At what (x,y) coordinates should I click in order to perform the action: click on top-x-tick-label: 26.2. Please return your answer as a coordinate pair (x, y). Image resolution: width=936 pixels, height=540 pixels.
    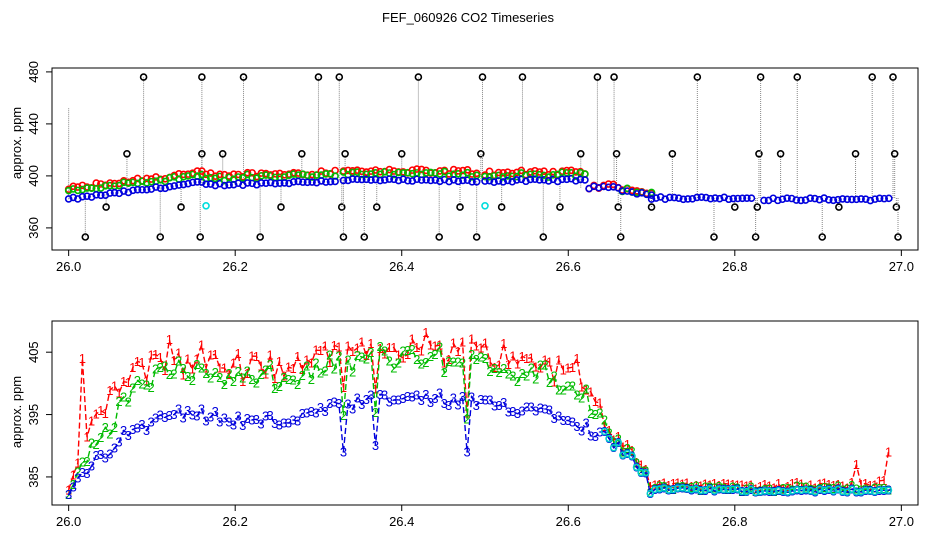
    Looking at the image, I should click on (235, 266).